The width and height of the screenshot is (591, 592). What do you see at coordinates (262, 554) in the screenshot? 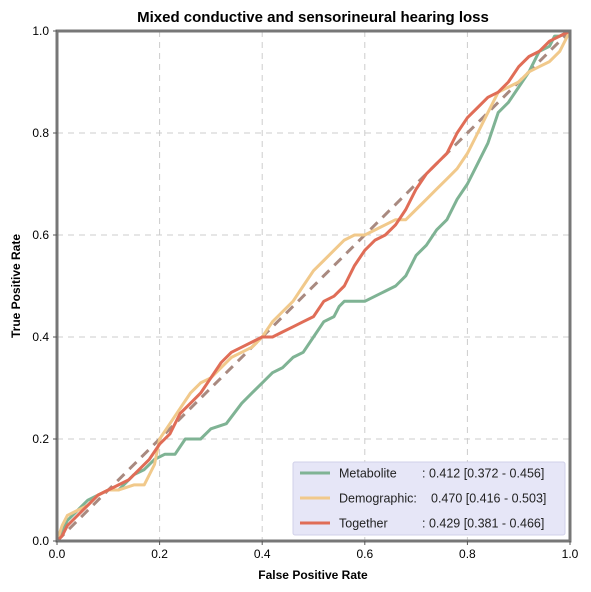
I see `x-tick-label: 0.4` at bounding box center [262, 554].